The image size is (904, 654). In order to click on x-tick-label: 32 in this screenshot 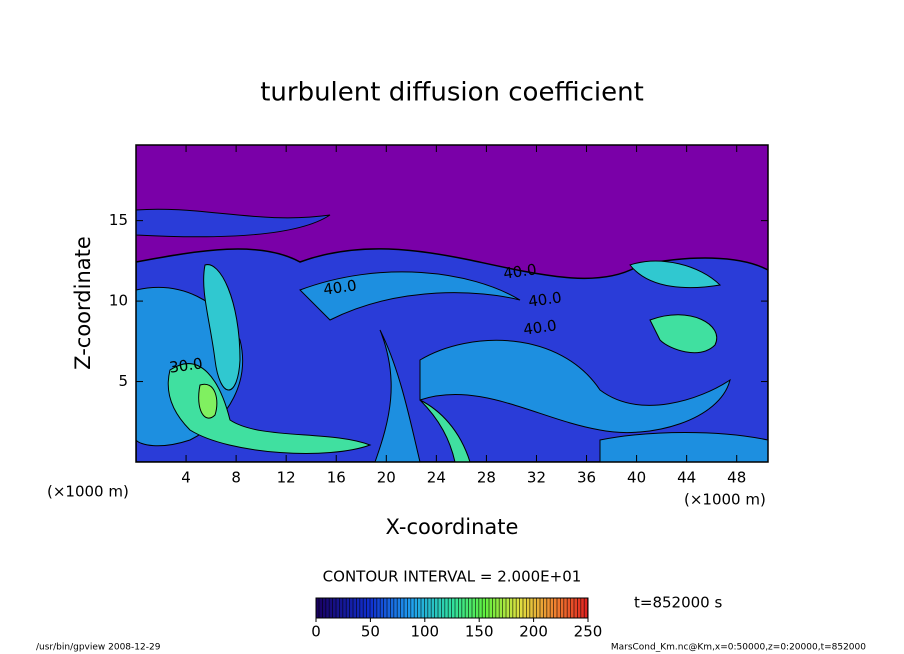, I will do `click(536, 478)`.